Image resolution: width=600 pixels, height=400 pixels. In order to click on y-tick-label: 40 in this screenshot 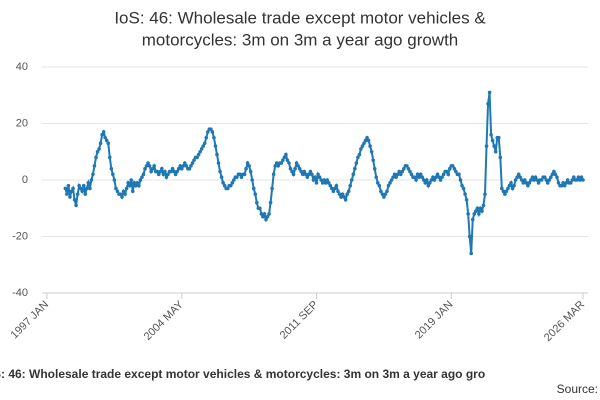, I will do `click(22, 67)`.